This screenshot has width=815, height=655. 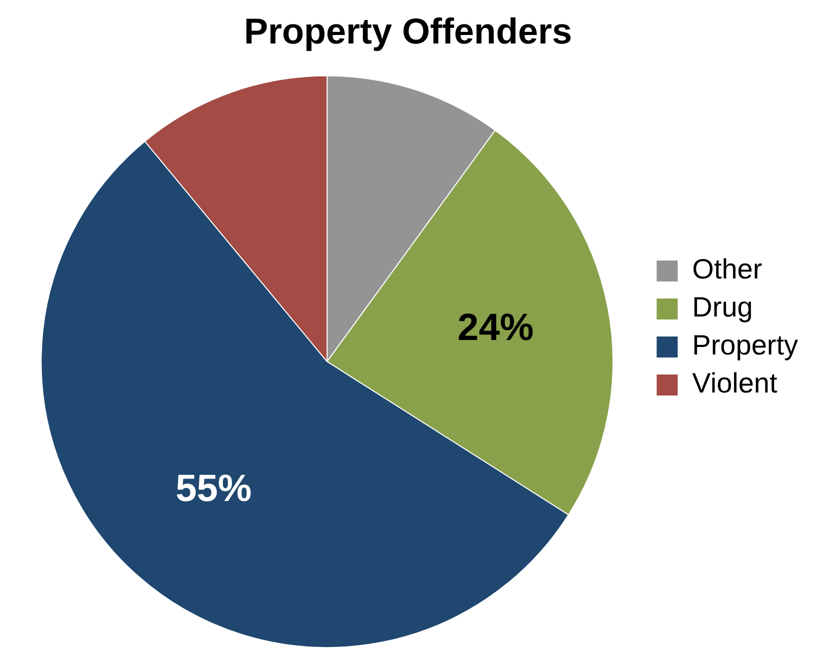 I want to click on data-label: 24%, so click(x=496, y=327).